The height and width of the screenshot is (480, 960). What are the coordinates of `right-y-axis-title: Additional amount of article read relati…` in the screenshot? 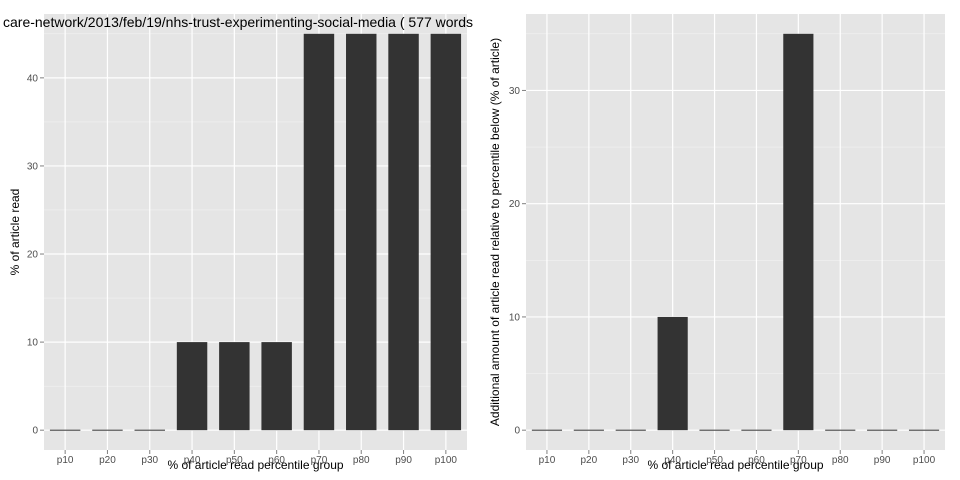 It's located at (495, 232).